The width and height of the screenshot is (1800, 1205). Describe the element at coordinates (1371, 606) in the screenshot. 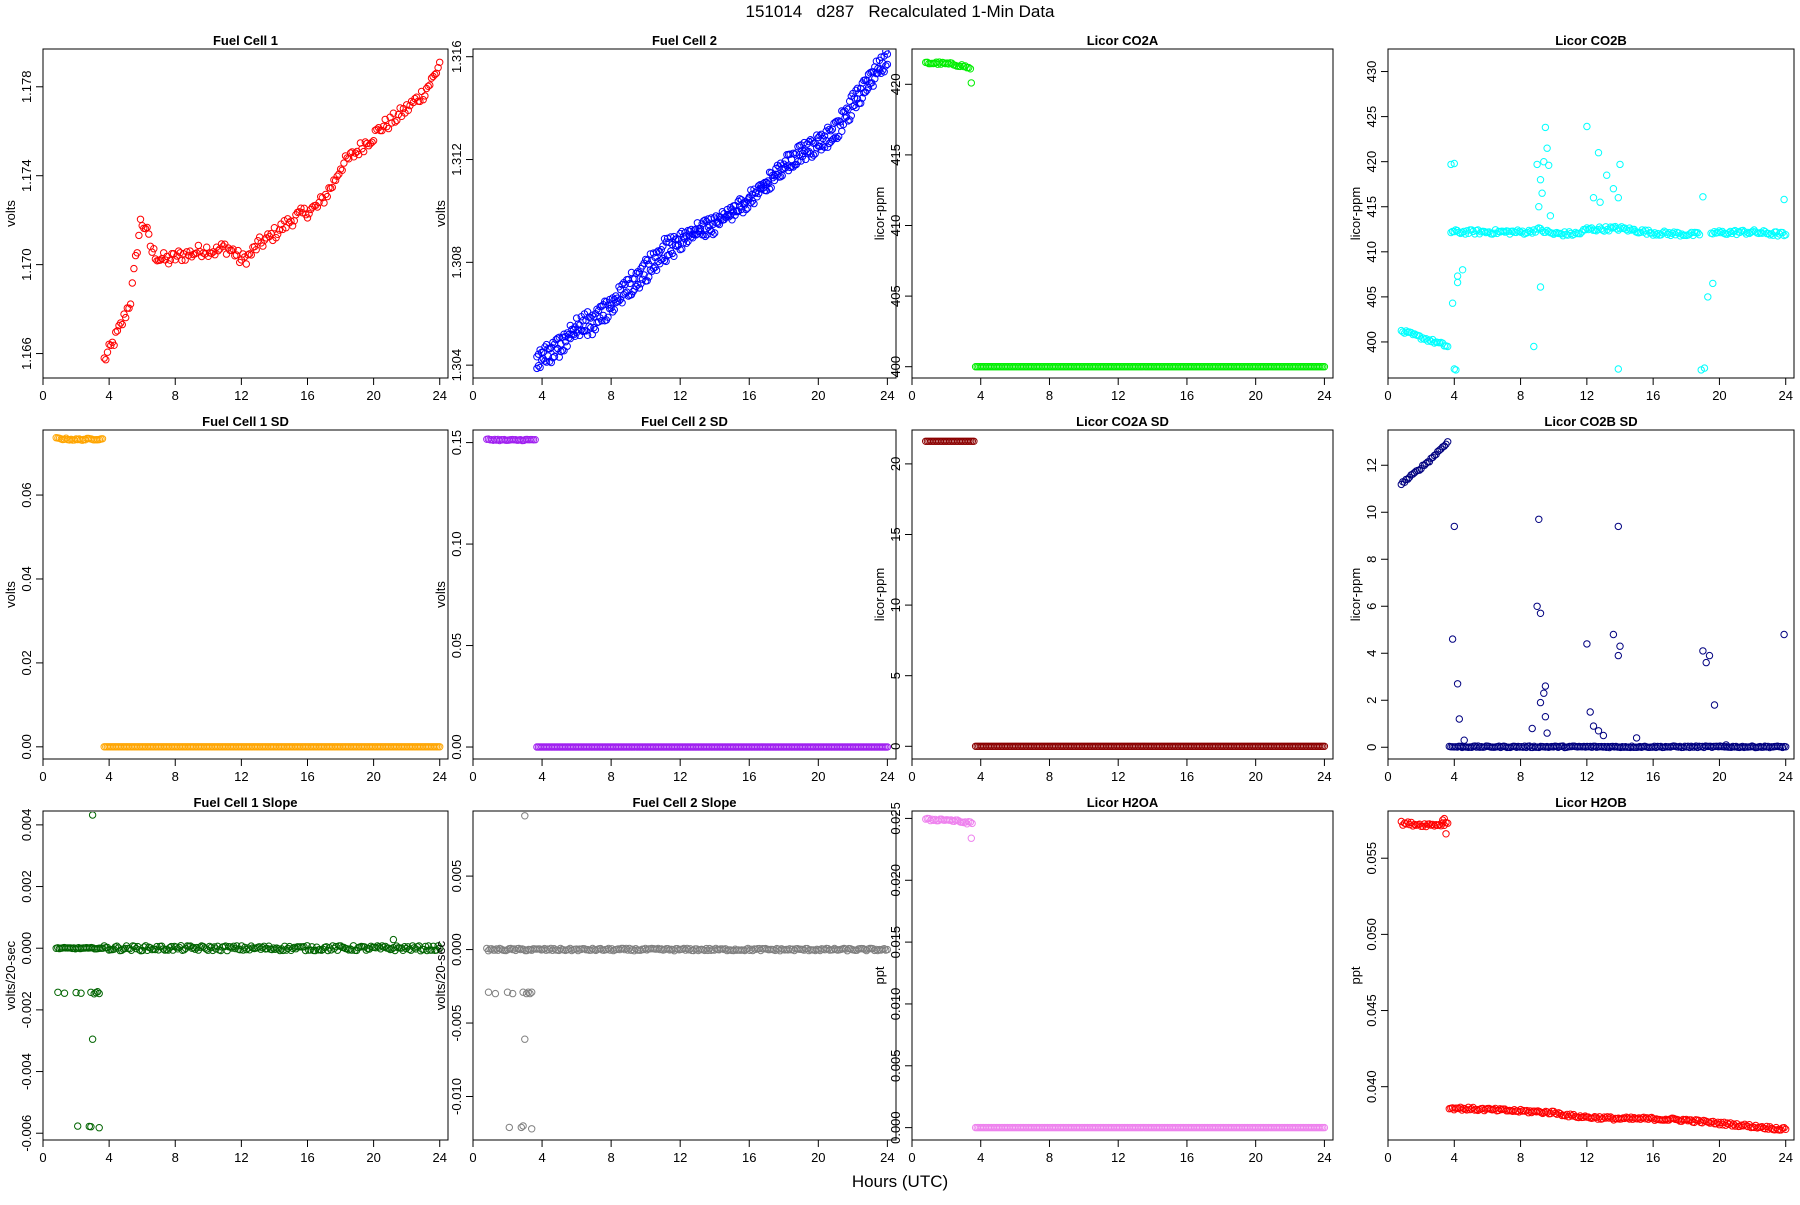

I see `y-tick-label: 6` at that location.